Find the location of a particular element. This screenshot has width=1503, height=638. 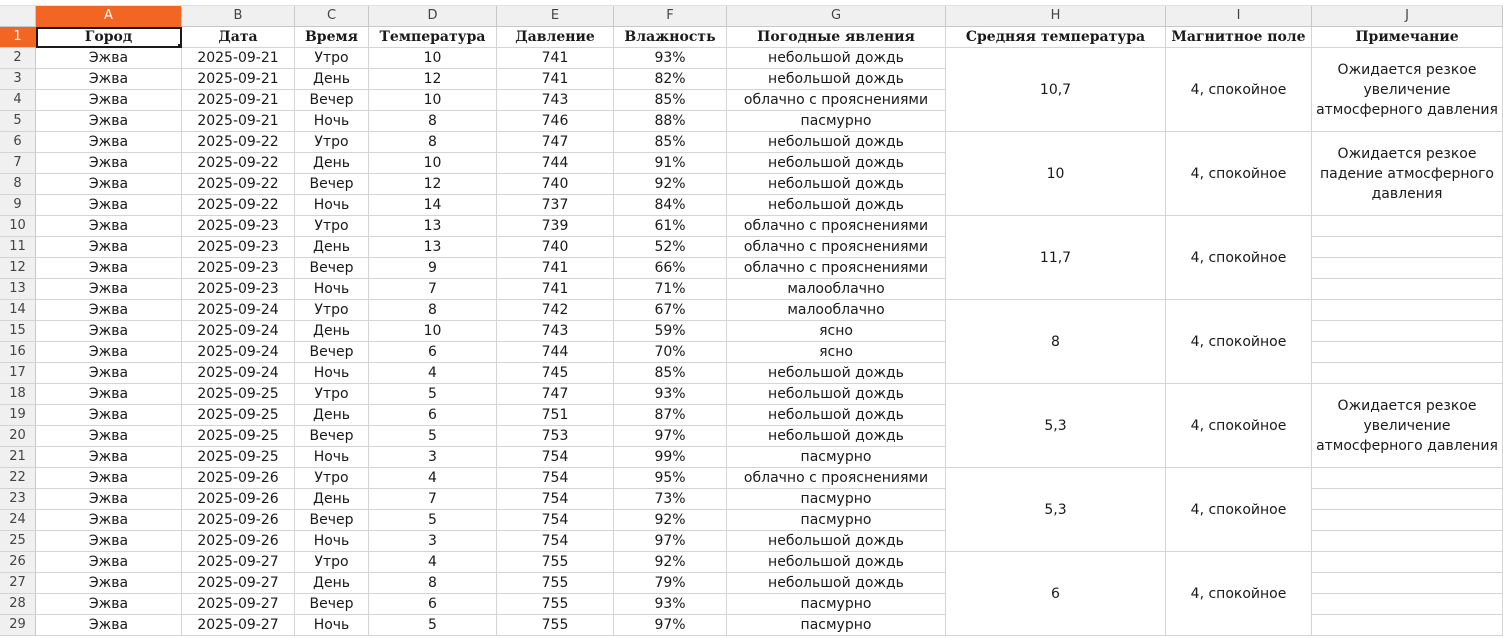

data-cell-humidity: 59% is located at coordinates (670, 331).